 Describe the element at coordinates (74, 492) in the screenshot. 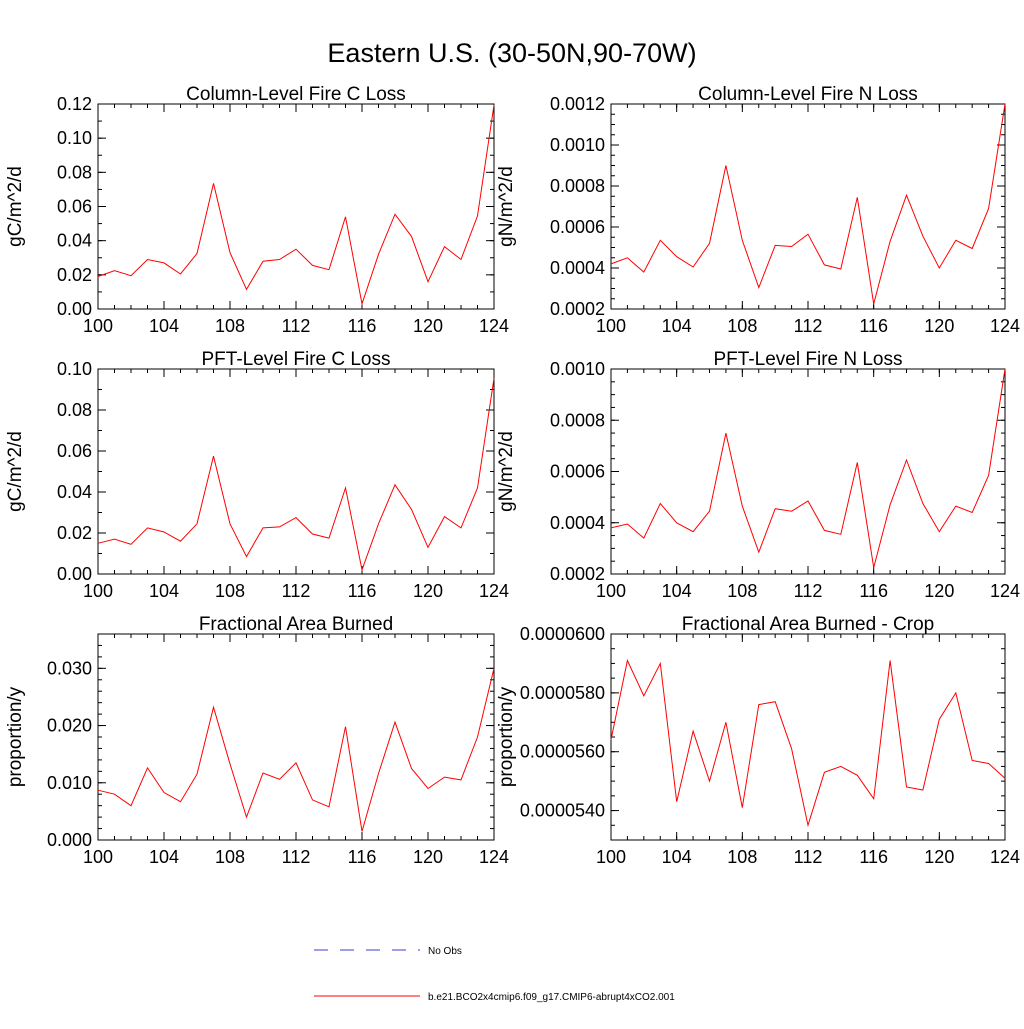

I see `y-tick-label: 0.04` at that location.